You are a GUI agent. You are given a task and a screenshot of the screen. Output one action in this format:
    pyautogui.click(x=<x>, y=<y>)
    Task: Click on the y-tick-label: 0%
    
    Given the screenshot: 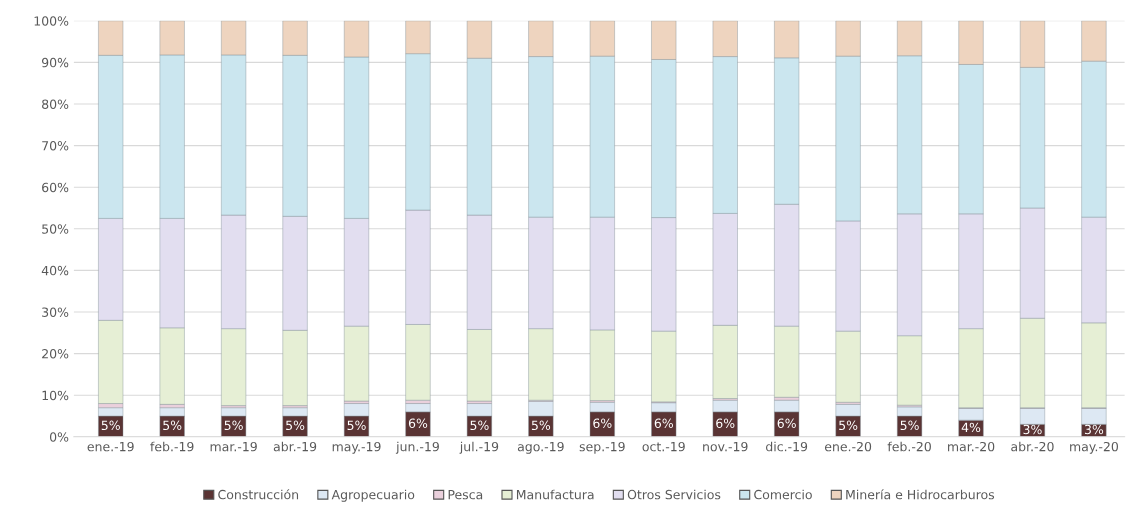 What is the action you would take?
    pyautogui.click(x=59, y=437)
    